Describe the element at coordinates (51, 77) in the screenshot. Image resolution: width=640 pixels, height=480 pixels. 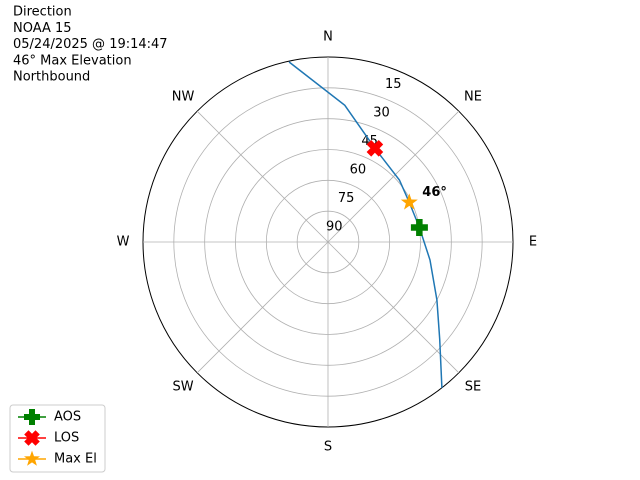
I see `title-line: Northbound` at that location.